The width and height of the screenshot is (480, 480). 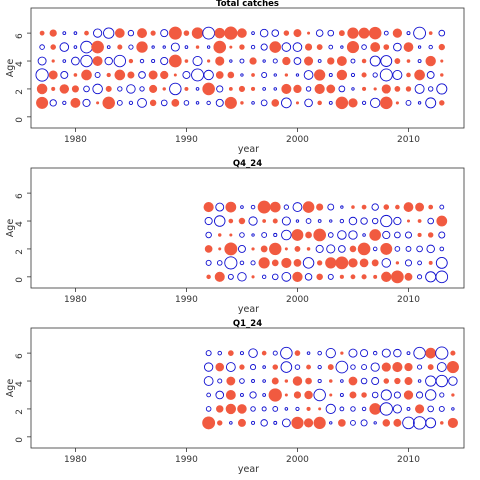 What do you see at coordinates (408, 300) in the screenshot?
I see `x-tick-label: 2010` at bounding box center [408, 300].